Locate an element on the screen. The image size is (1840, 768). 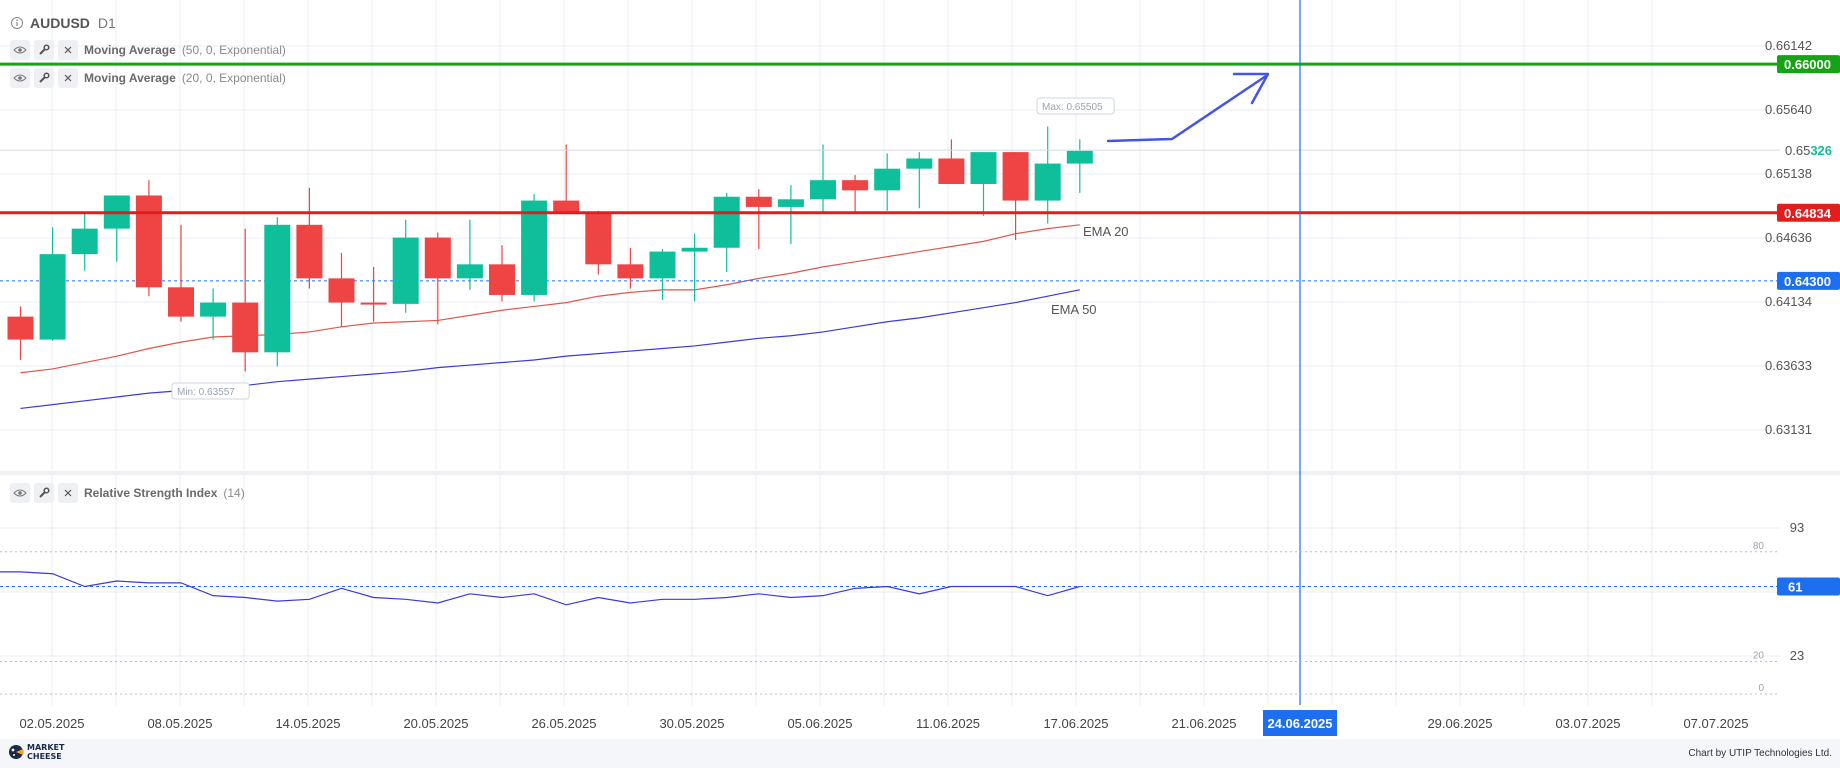
price-axis-tick: 0.64636 is located at coordinates (1788, 237).